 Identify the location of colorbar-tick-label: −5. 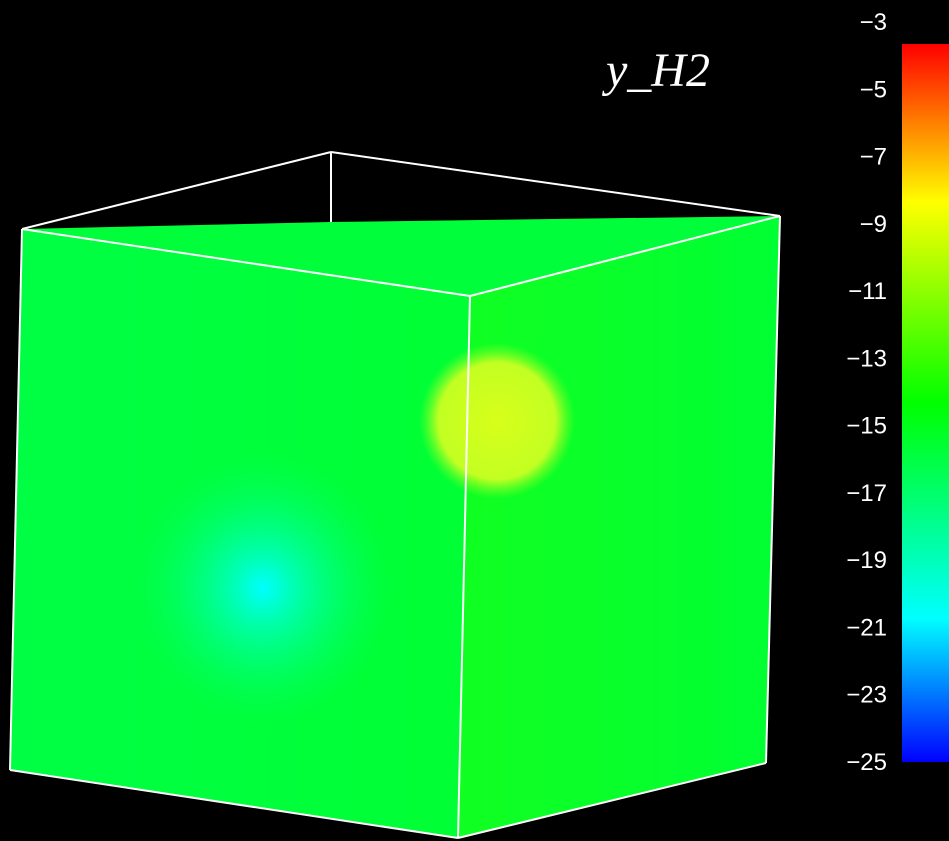
(873, 89).